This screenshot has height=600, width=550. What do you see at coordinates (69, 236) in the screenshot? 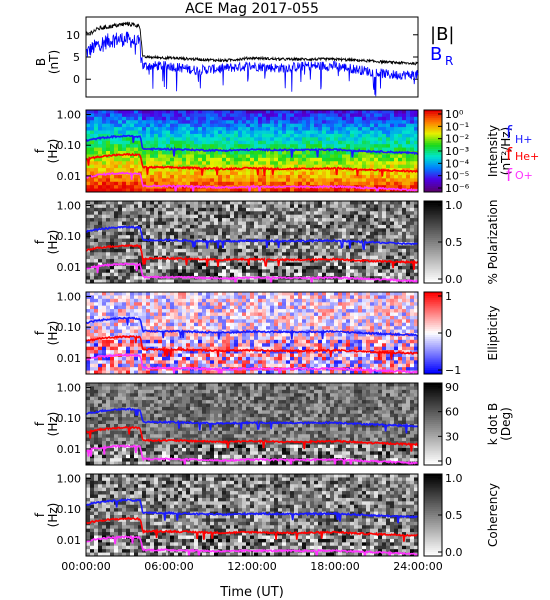
I see `freq-ytick-label: 0.10` at bounding box center [69, 236].